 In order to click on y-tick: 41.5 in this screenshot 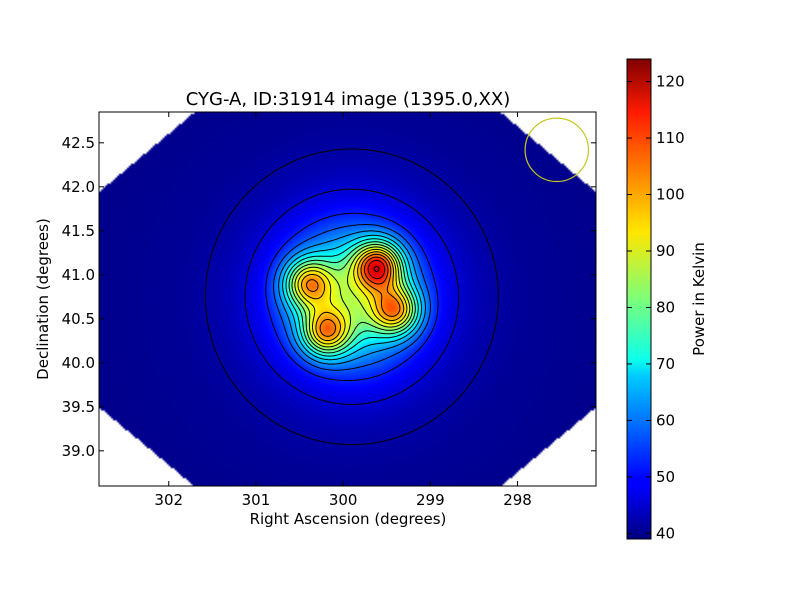, I will do `click(329, 231)`.